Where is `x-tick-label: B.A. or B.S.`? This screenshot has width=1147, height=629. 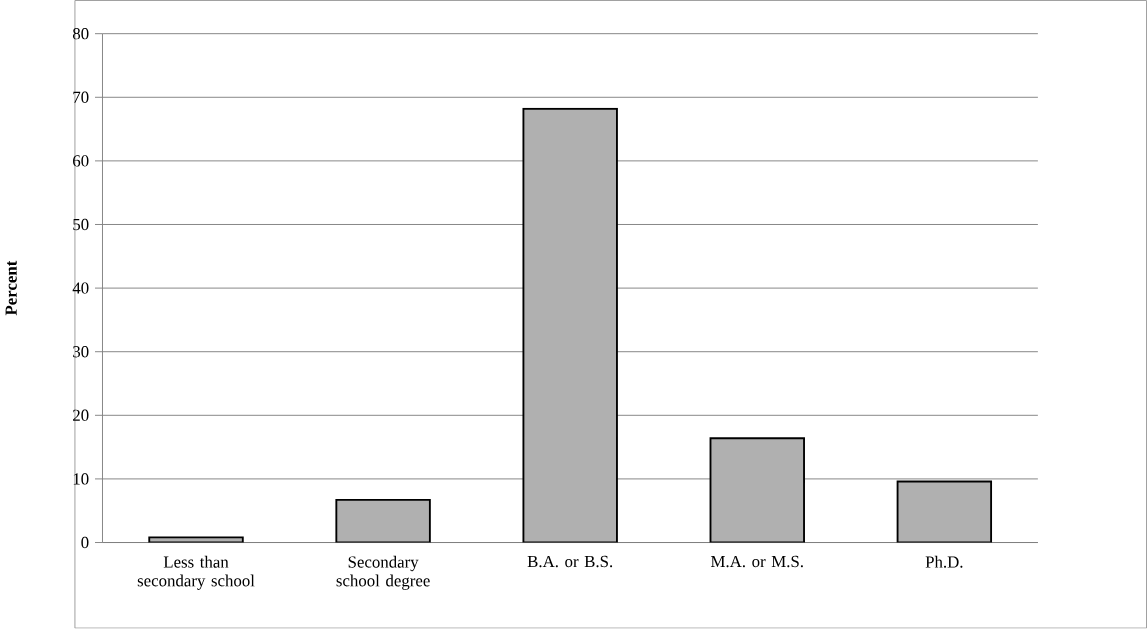
x-tick-label: B.A. or B.S. is located at coordinates (570, 562).